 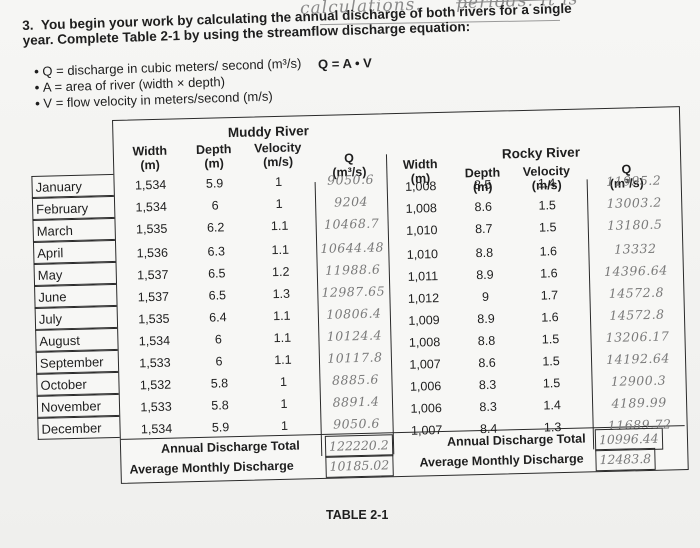 What do you see at coordinates (501, 460) in the screenshot?
I see `rocky-average-label: Average Monthly Discharge` at bounding box center [501, 460].